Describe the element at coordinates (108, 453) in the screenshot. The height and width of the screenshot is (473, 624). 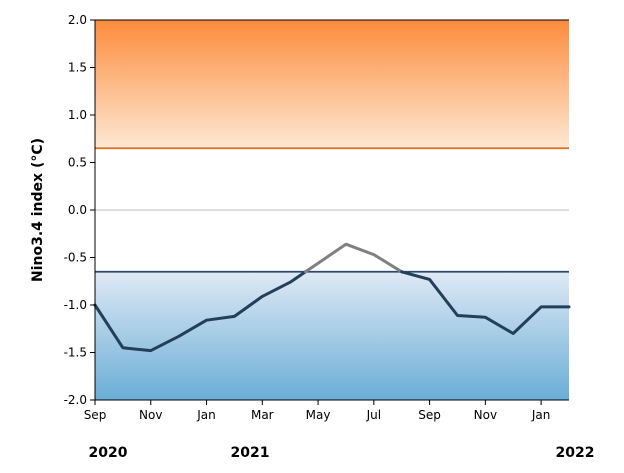
I see `year-label: 2020` at that location.